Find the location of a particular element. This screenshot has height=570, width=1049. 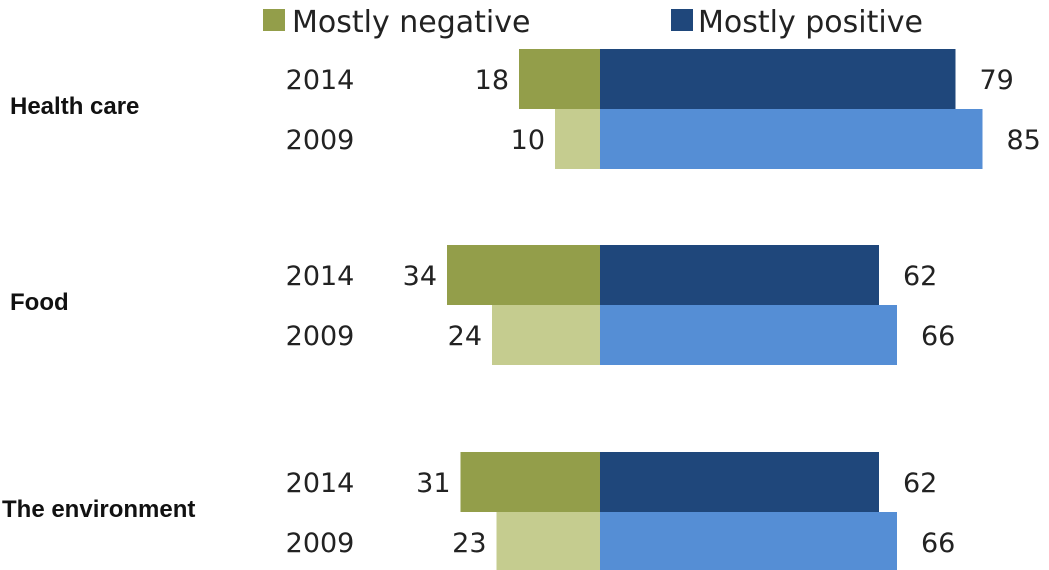

value-label-negative-health-care-2014: 18 is located at coordinates (492, 80).